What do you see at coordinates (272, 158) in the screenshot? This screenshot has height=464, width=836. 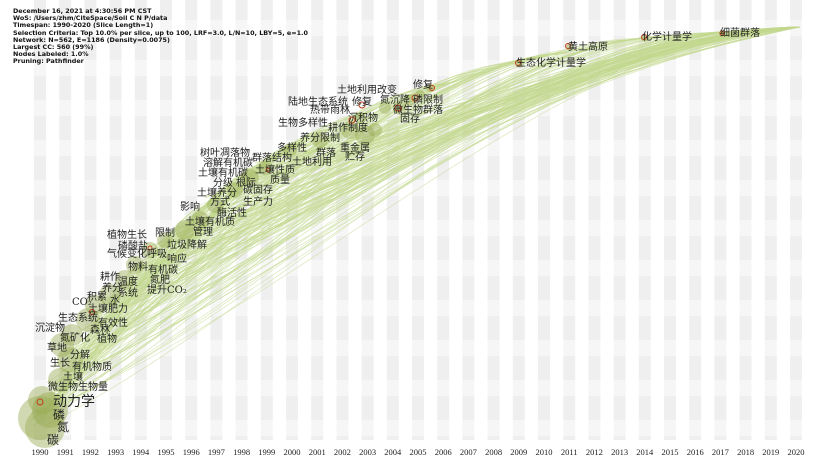 I see `keyword-label: 群落结构` at bounding box center [272, 158].